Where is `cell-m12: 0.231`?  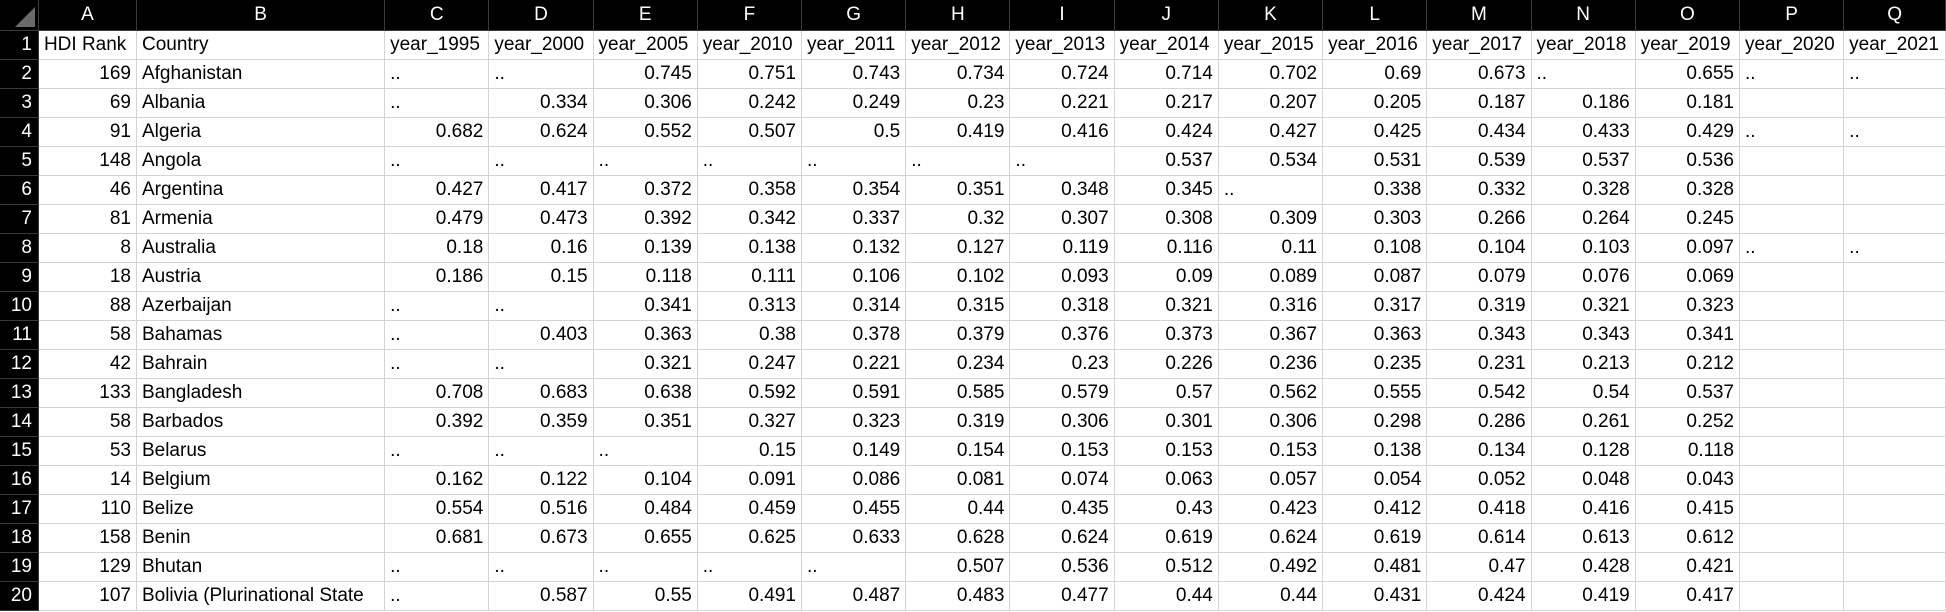
cell-m12: 0.231 is located at coordinates (1479, 364).